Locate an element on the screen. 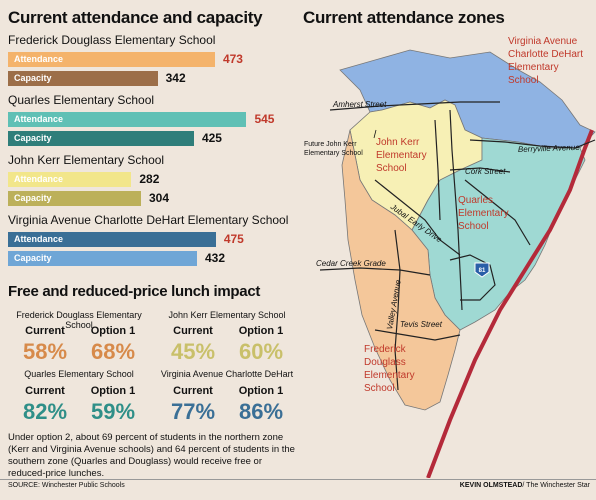 The width and height of the screenshot is (596, 500). label-virginia-4: School is located at coordinates (523, 80).